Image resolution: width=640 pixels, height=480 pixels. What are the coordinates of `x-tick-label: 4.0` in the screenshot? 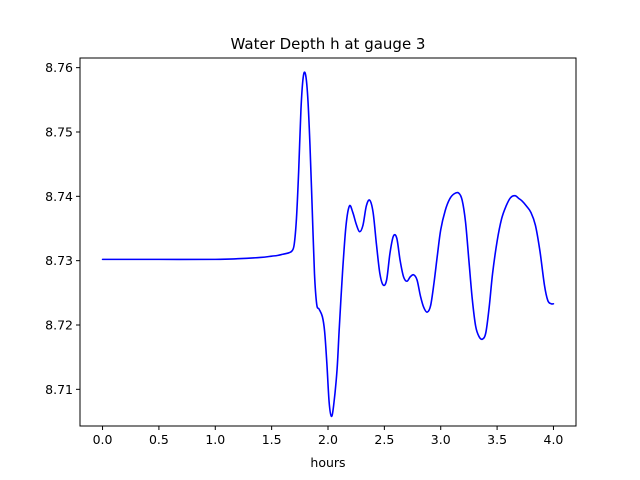 It's located at (554, 439).